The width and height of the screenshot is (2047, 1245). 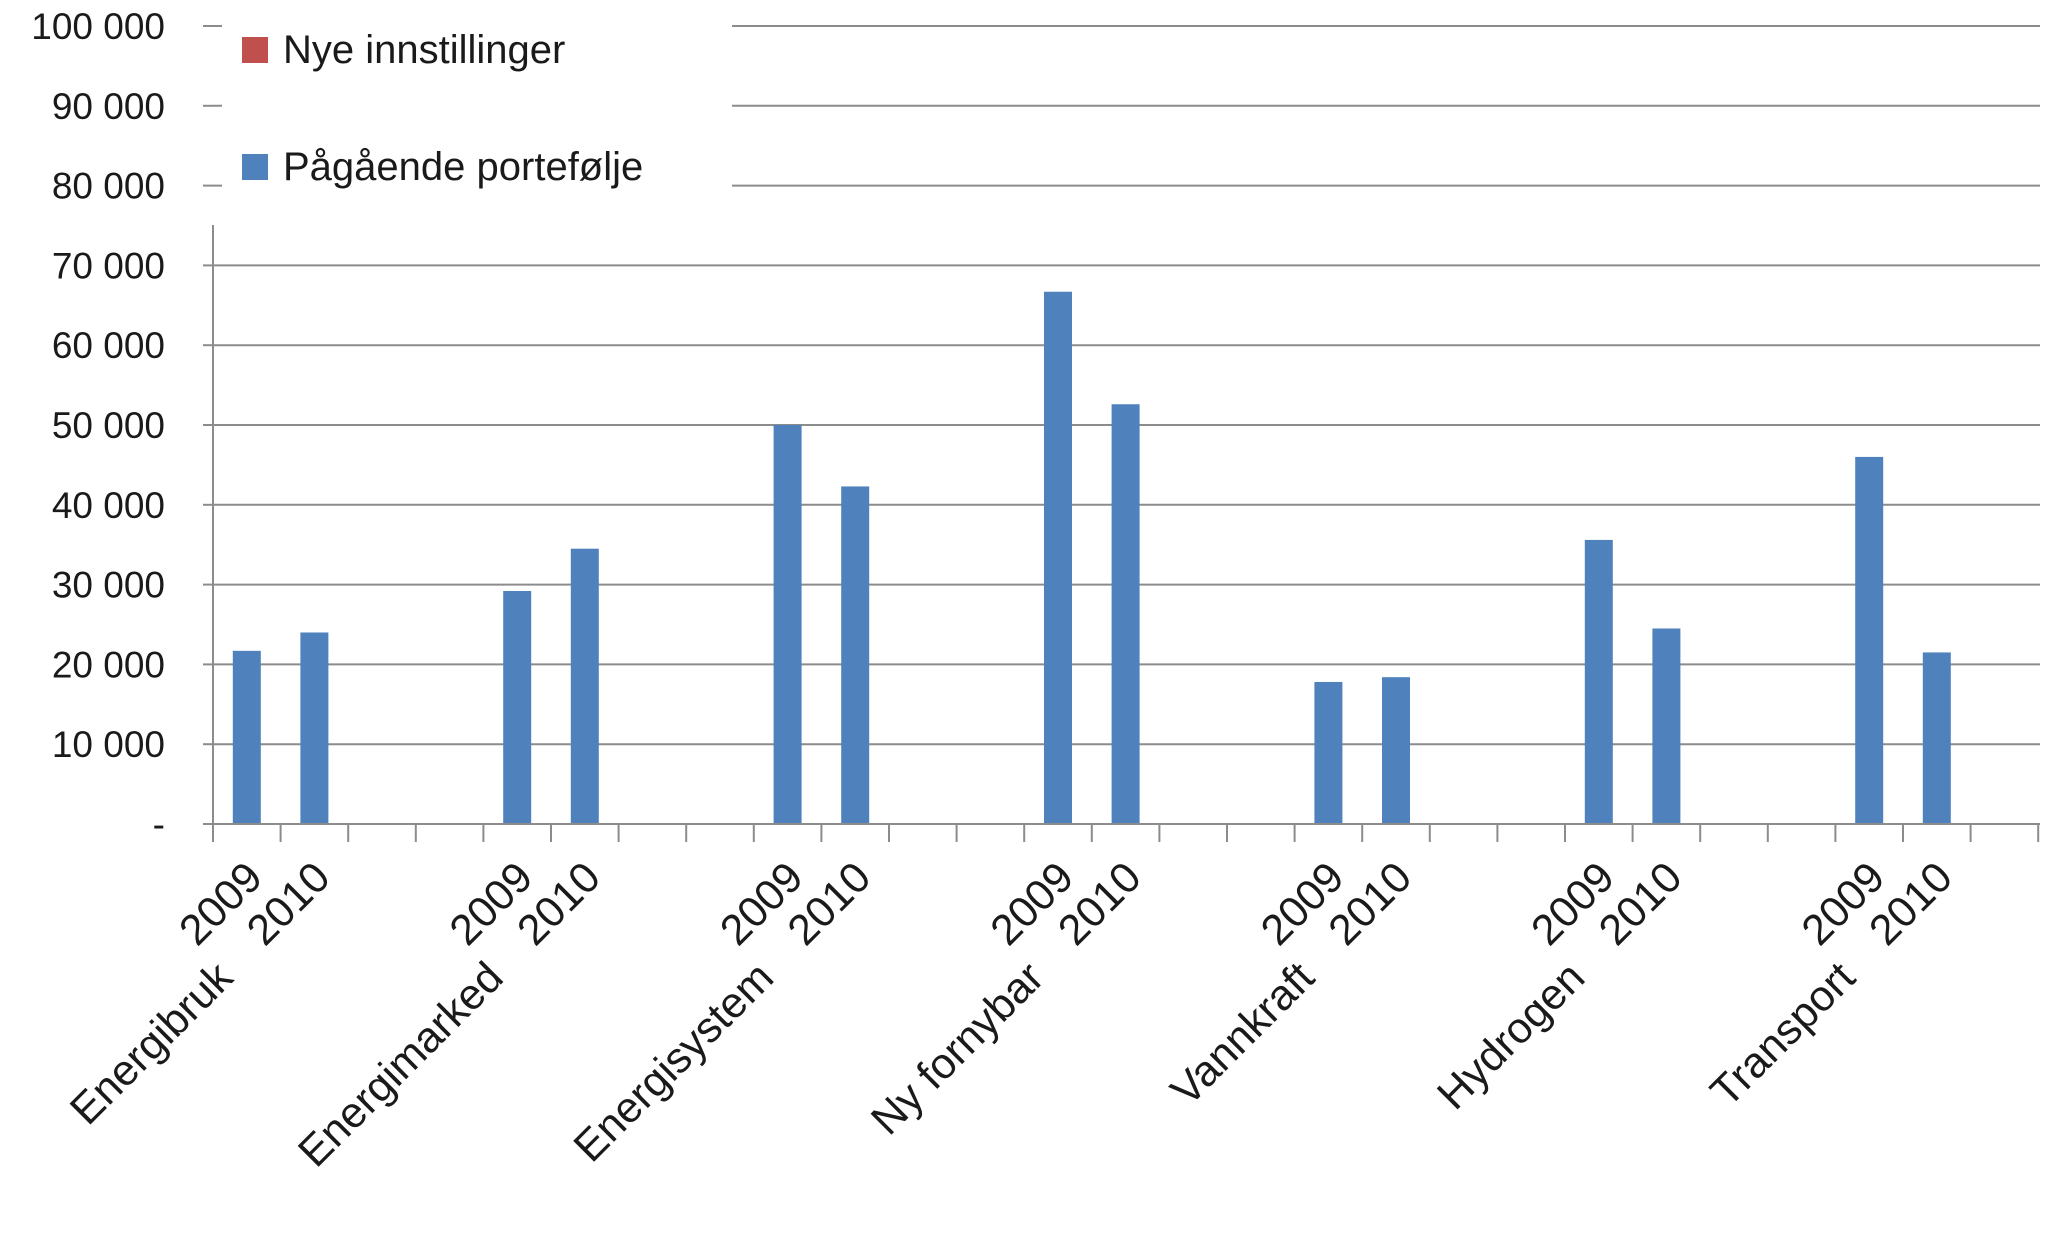 I want to click on legend-label-nye-innstillinger: Nye innstillinger, so click(x=424, y=50).